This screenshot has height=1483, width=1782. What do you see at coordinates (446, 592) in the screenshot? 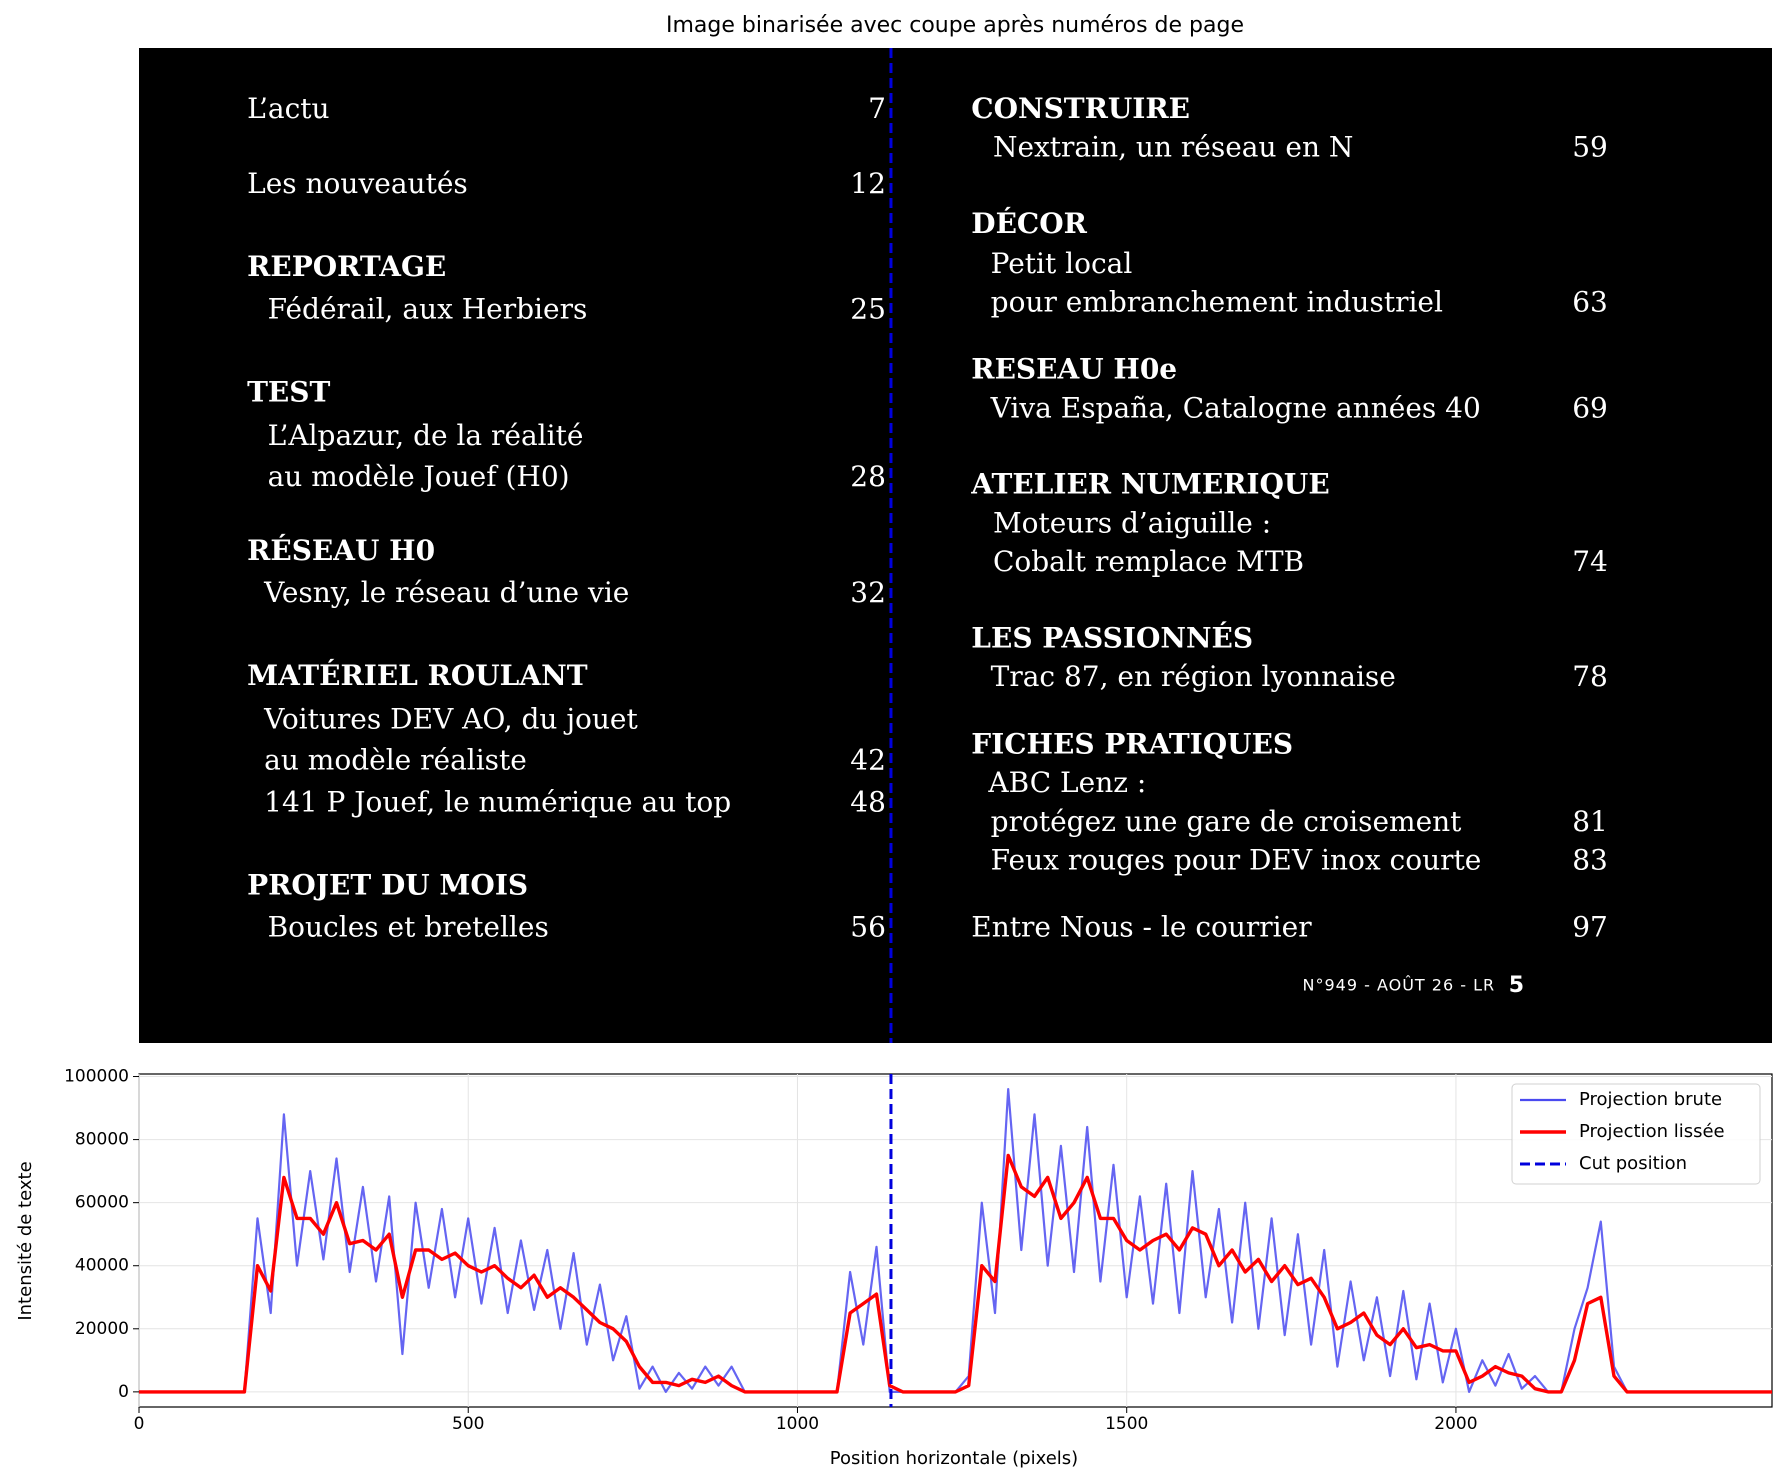
I see `toc-entry: Vesny, le réseau d’une vie` at bounding box center [446, 592].